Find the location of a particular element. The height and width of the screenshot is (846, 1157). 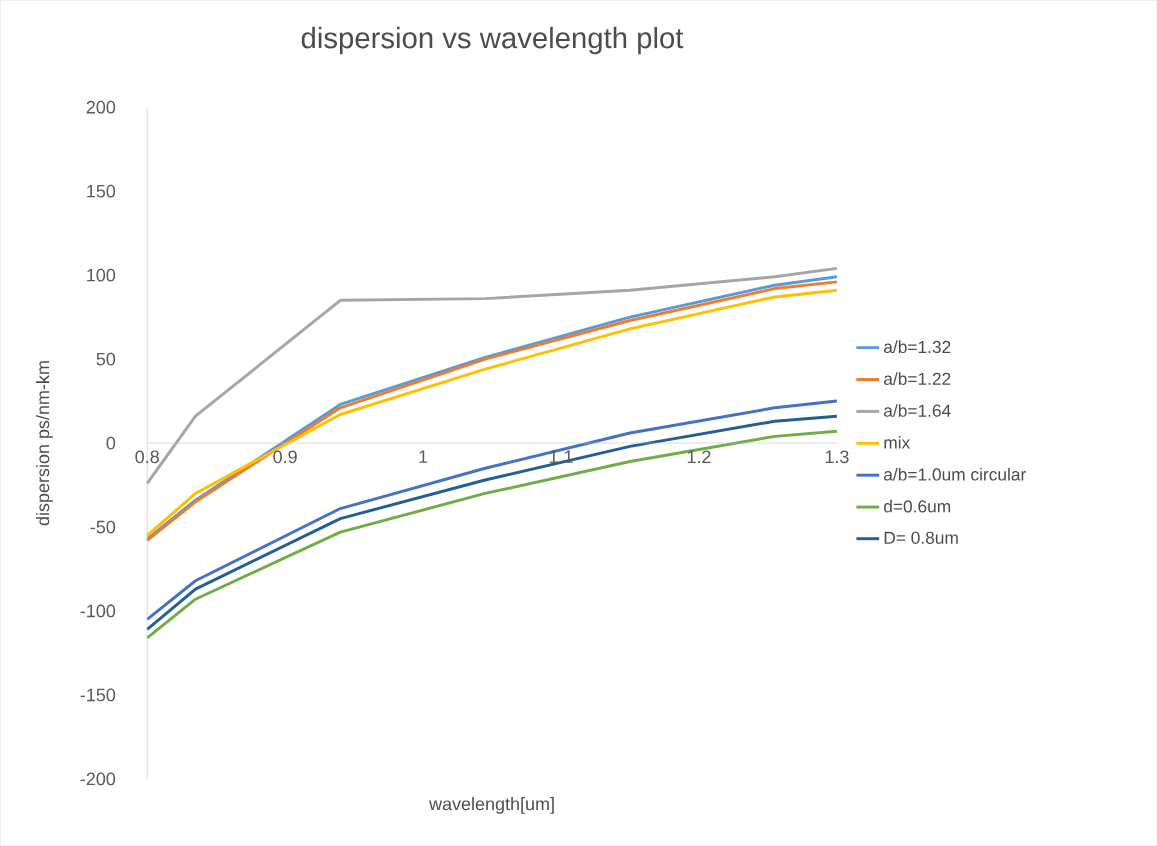

y-tick-label: -50 is located at coordinates (103, 527).